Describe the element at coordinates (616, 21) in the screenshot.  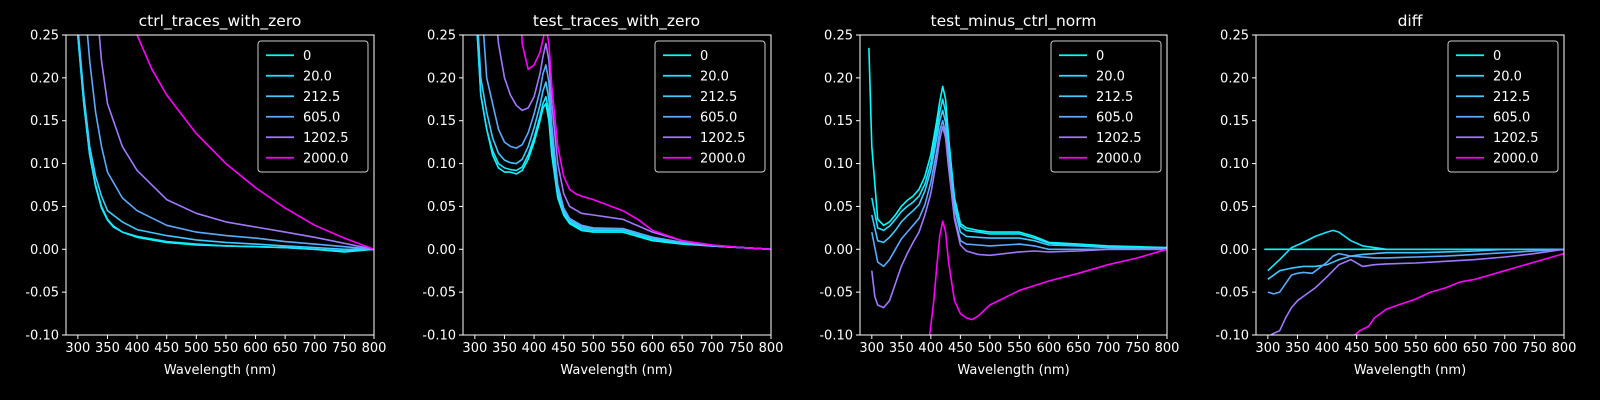
I see `chart-title: test_traces_with_zero` at that location.